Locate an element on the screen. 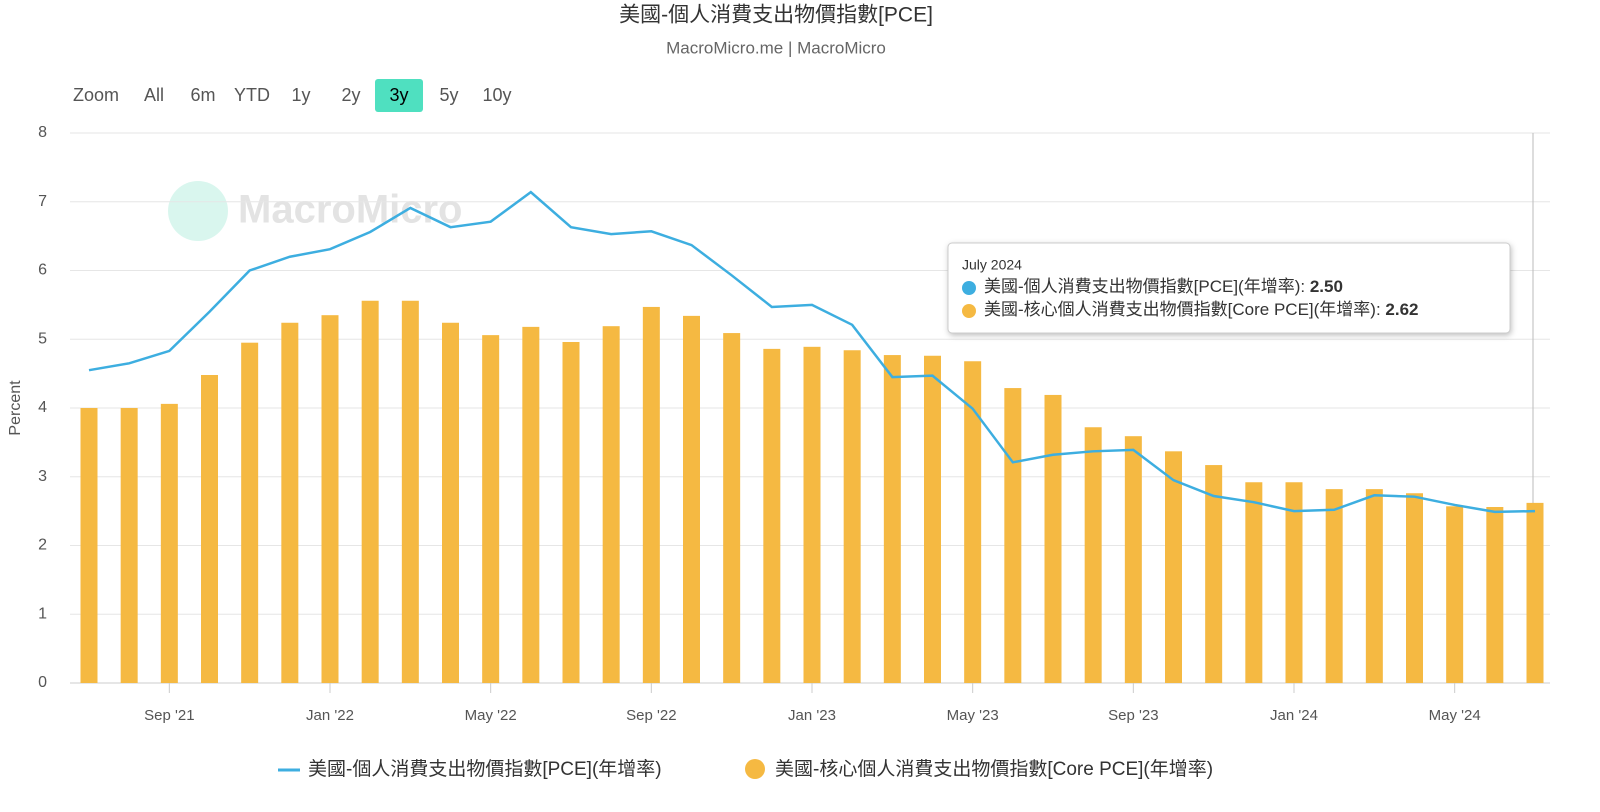  watermark: MacroMicro is located at coordinates (350, 210).